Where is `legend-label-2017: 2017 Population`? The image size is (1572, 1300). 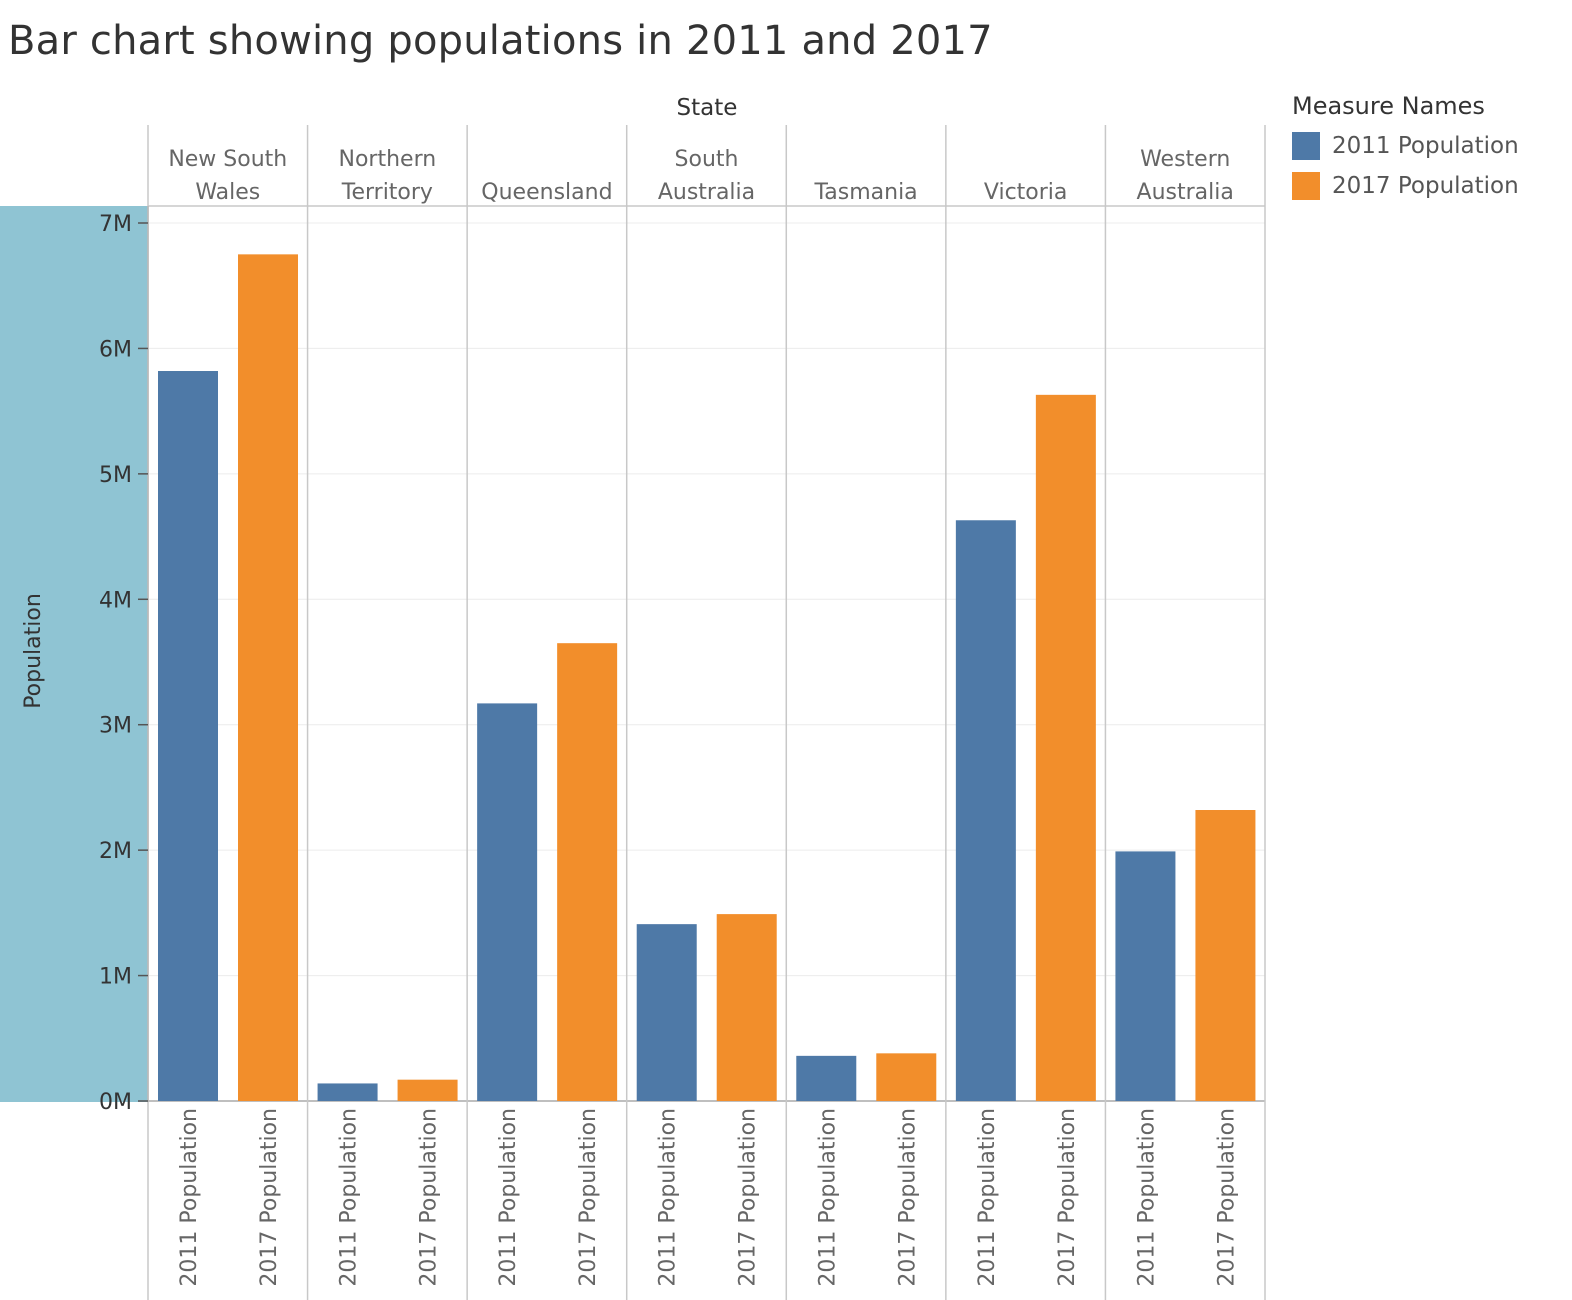 legend-label-2017: 2017 Population is located at coordinates (1425, 186).